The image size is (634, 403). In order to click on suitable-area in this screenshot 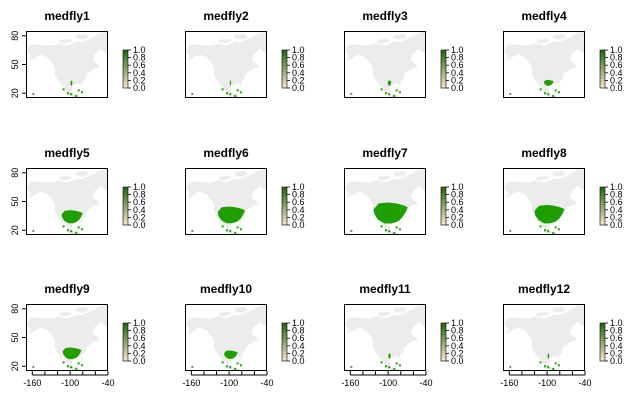, I will do `click(389, 83)`.